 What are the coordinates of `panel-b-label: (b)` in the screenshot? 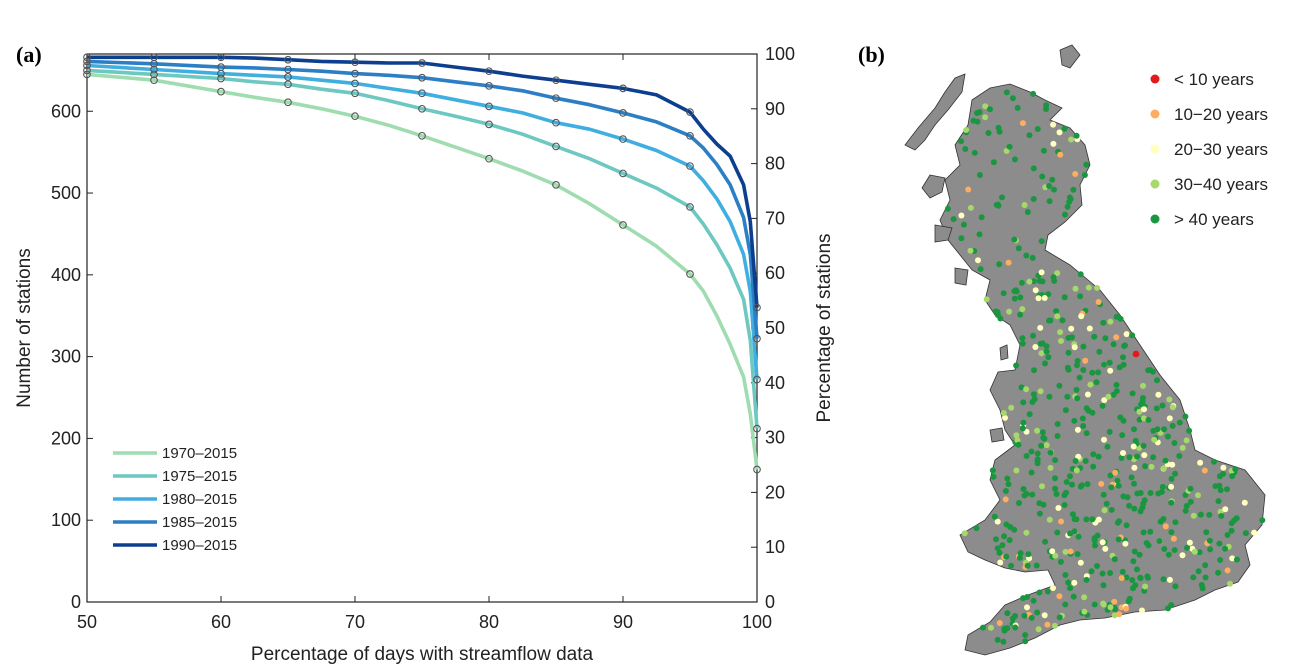 It's located at (871, 54).